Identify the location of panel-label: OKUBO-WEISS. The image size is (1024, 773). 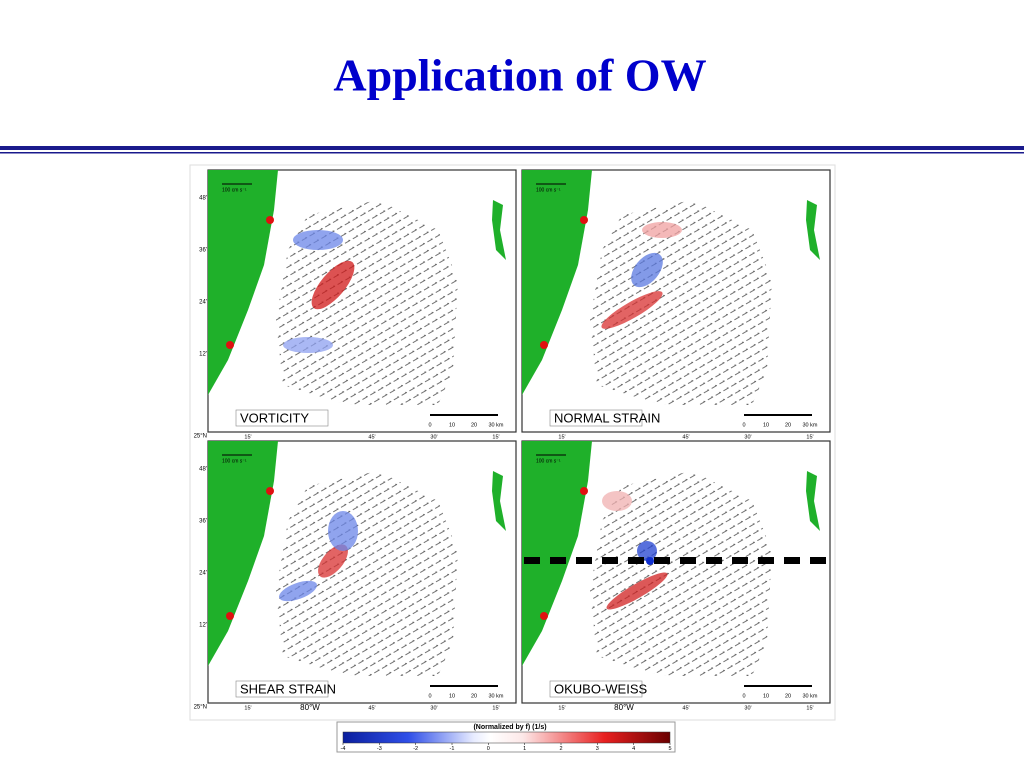
(601, 688).